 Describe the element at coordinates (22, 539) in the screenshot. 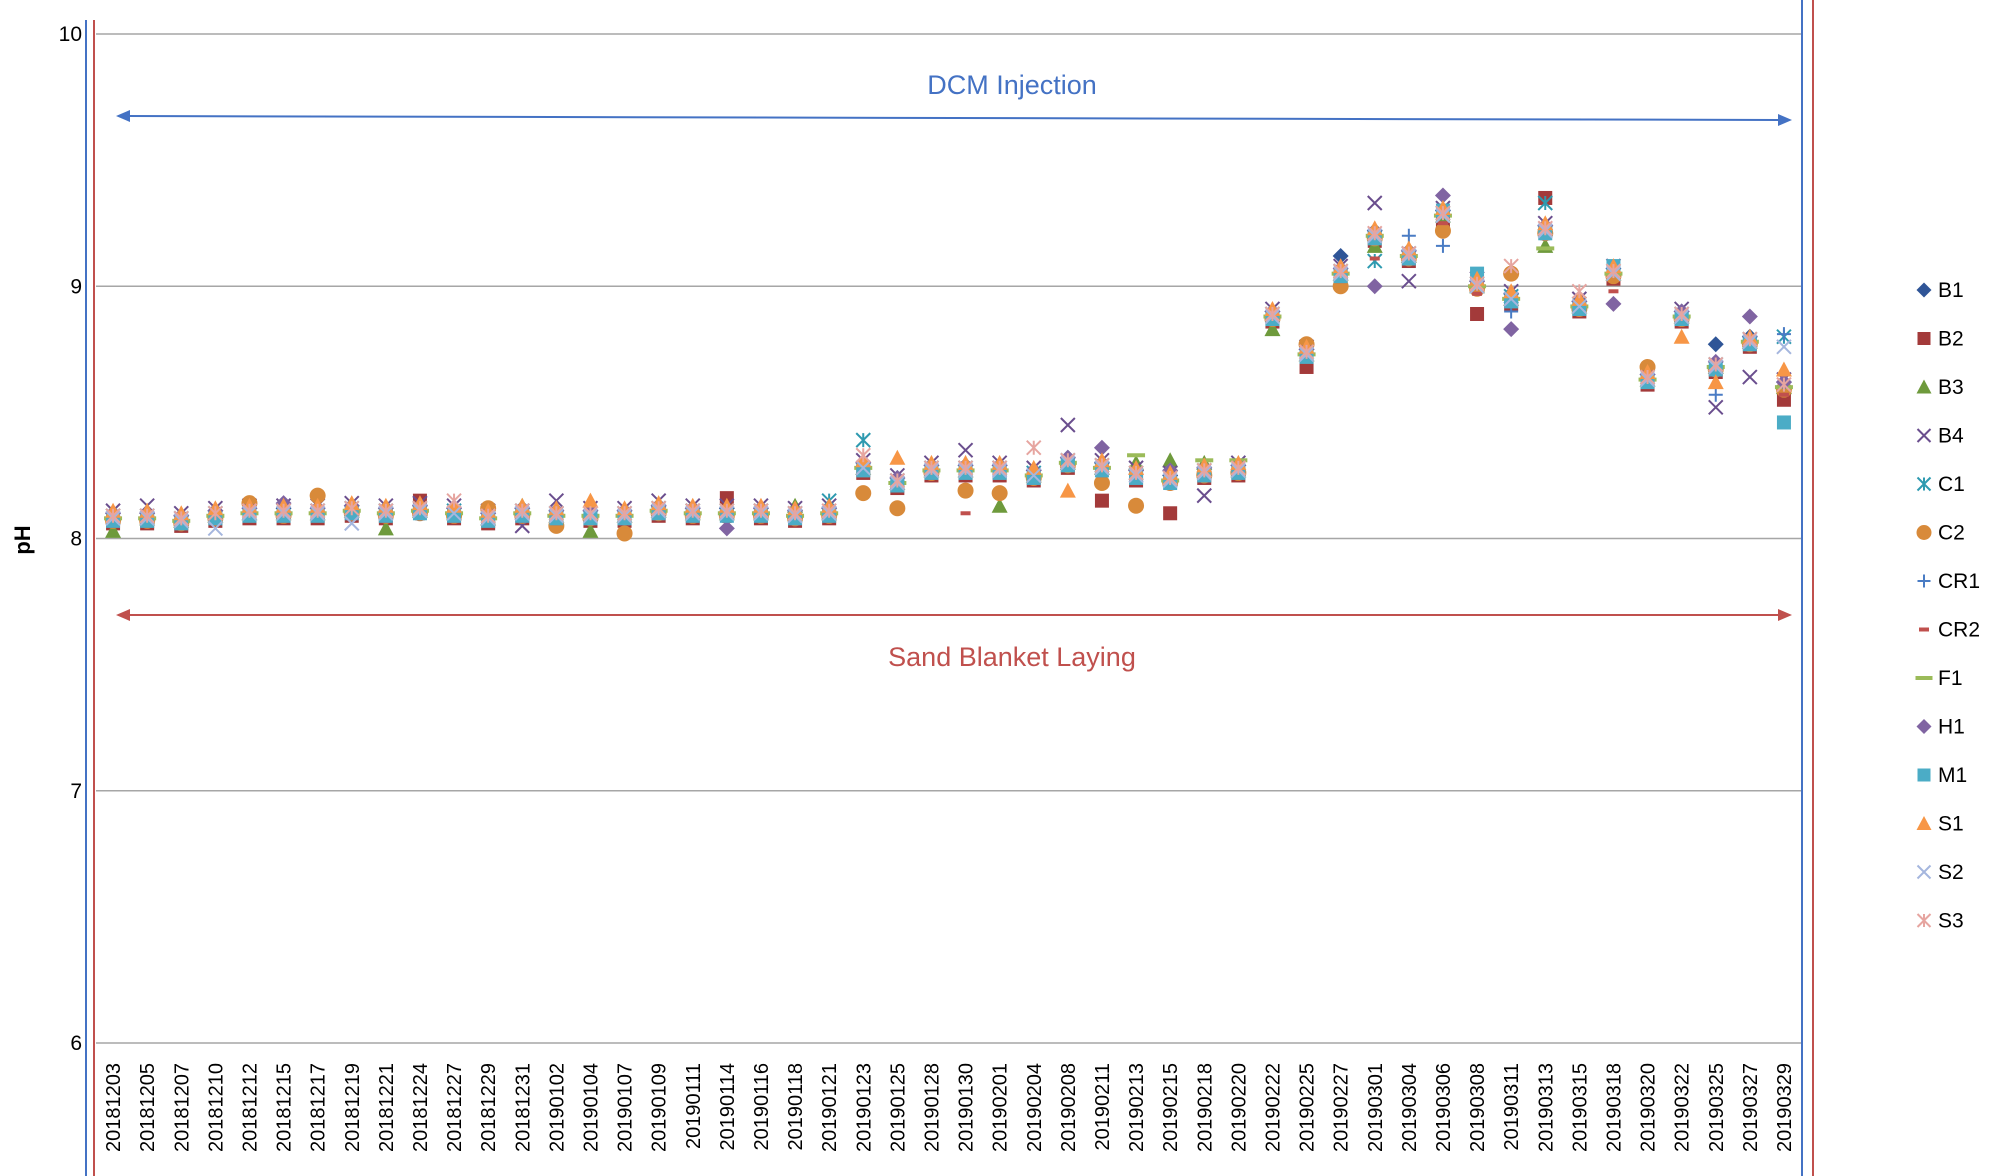

I see `y-axis-label: pH` at that location.